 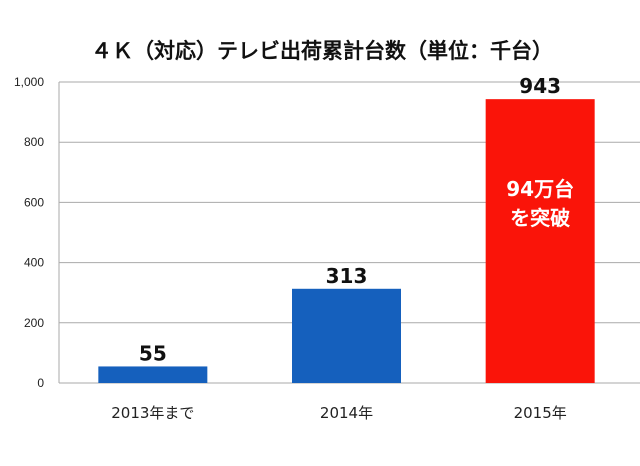 I want to click on data-label: 313, so click(x=347, y=276).